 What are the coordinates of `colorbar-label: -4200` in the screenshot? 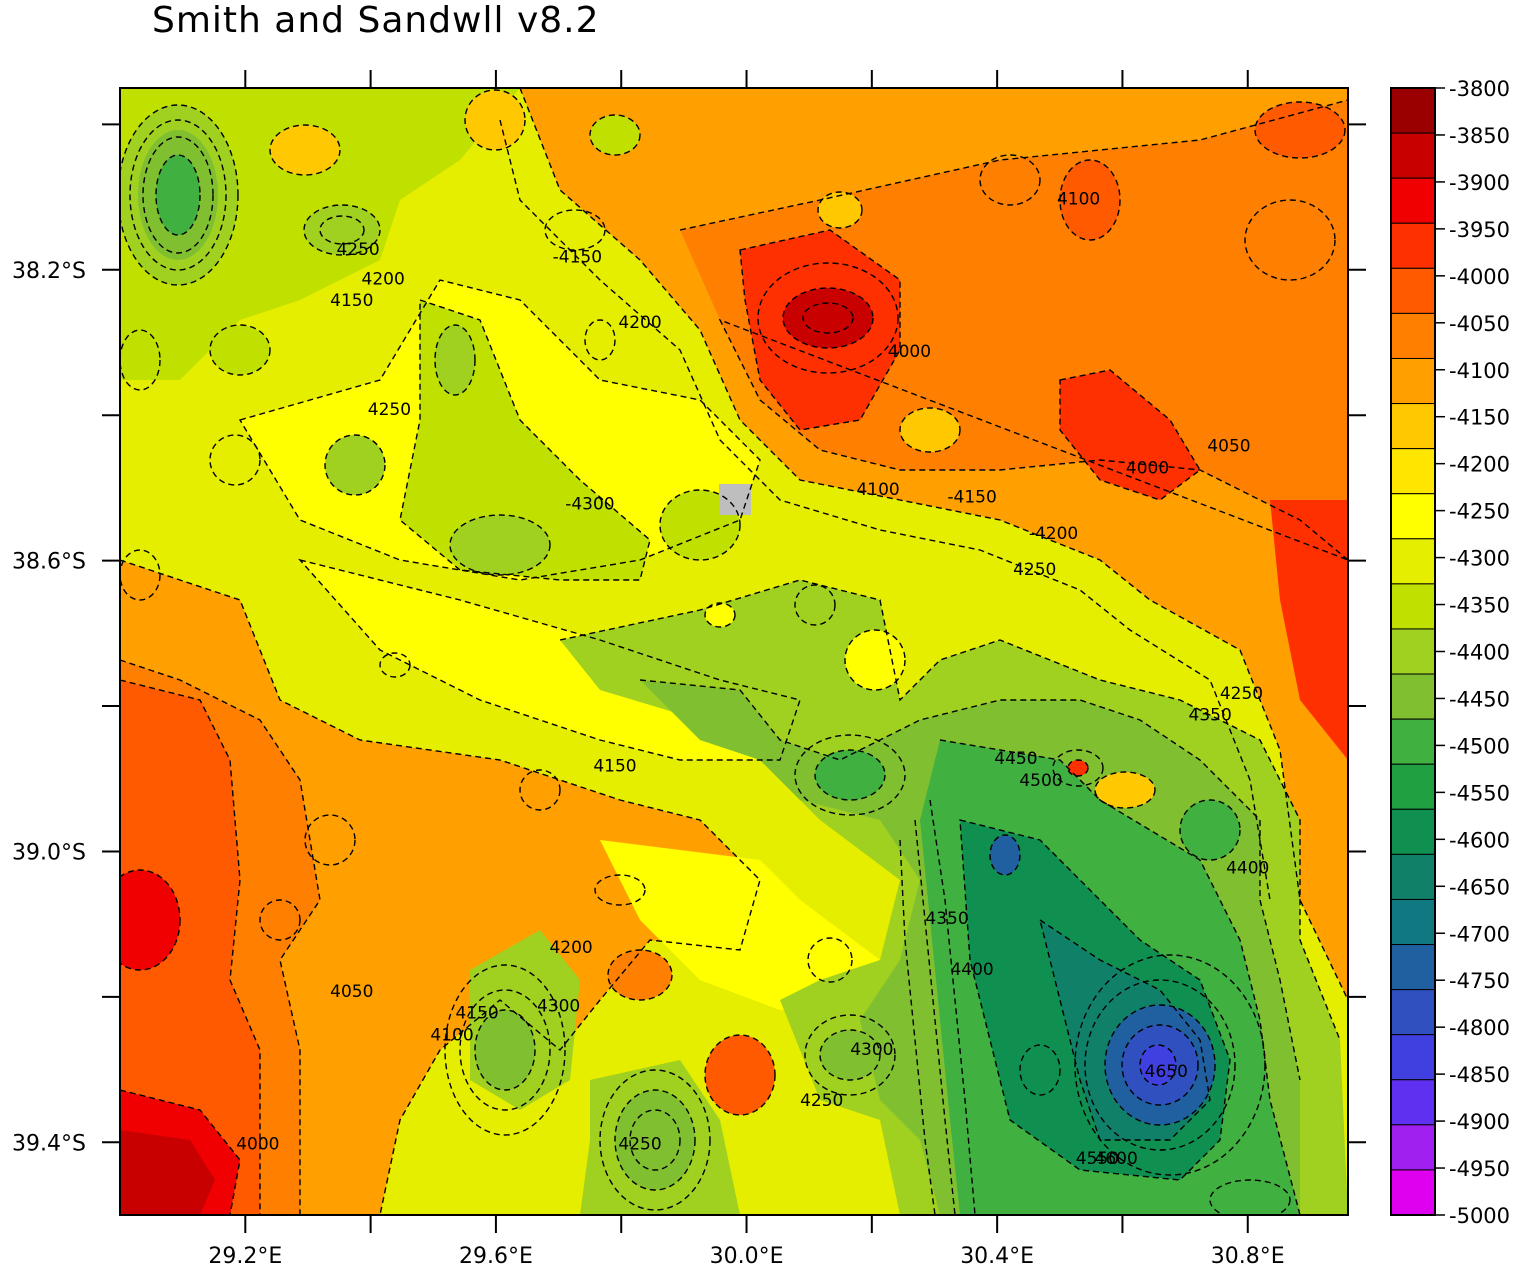 It's located at (1479, 465).